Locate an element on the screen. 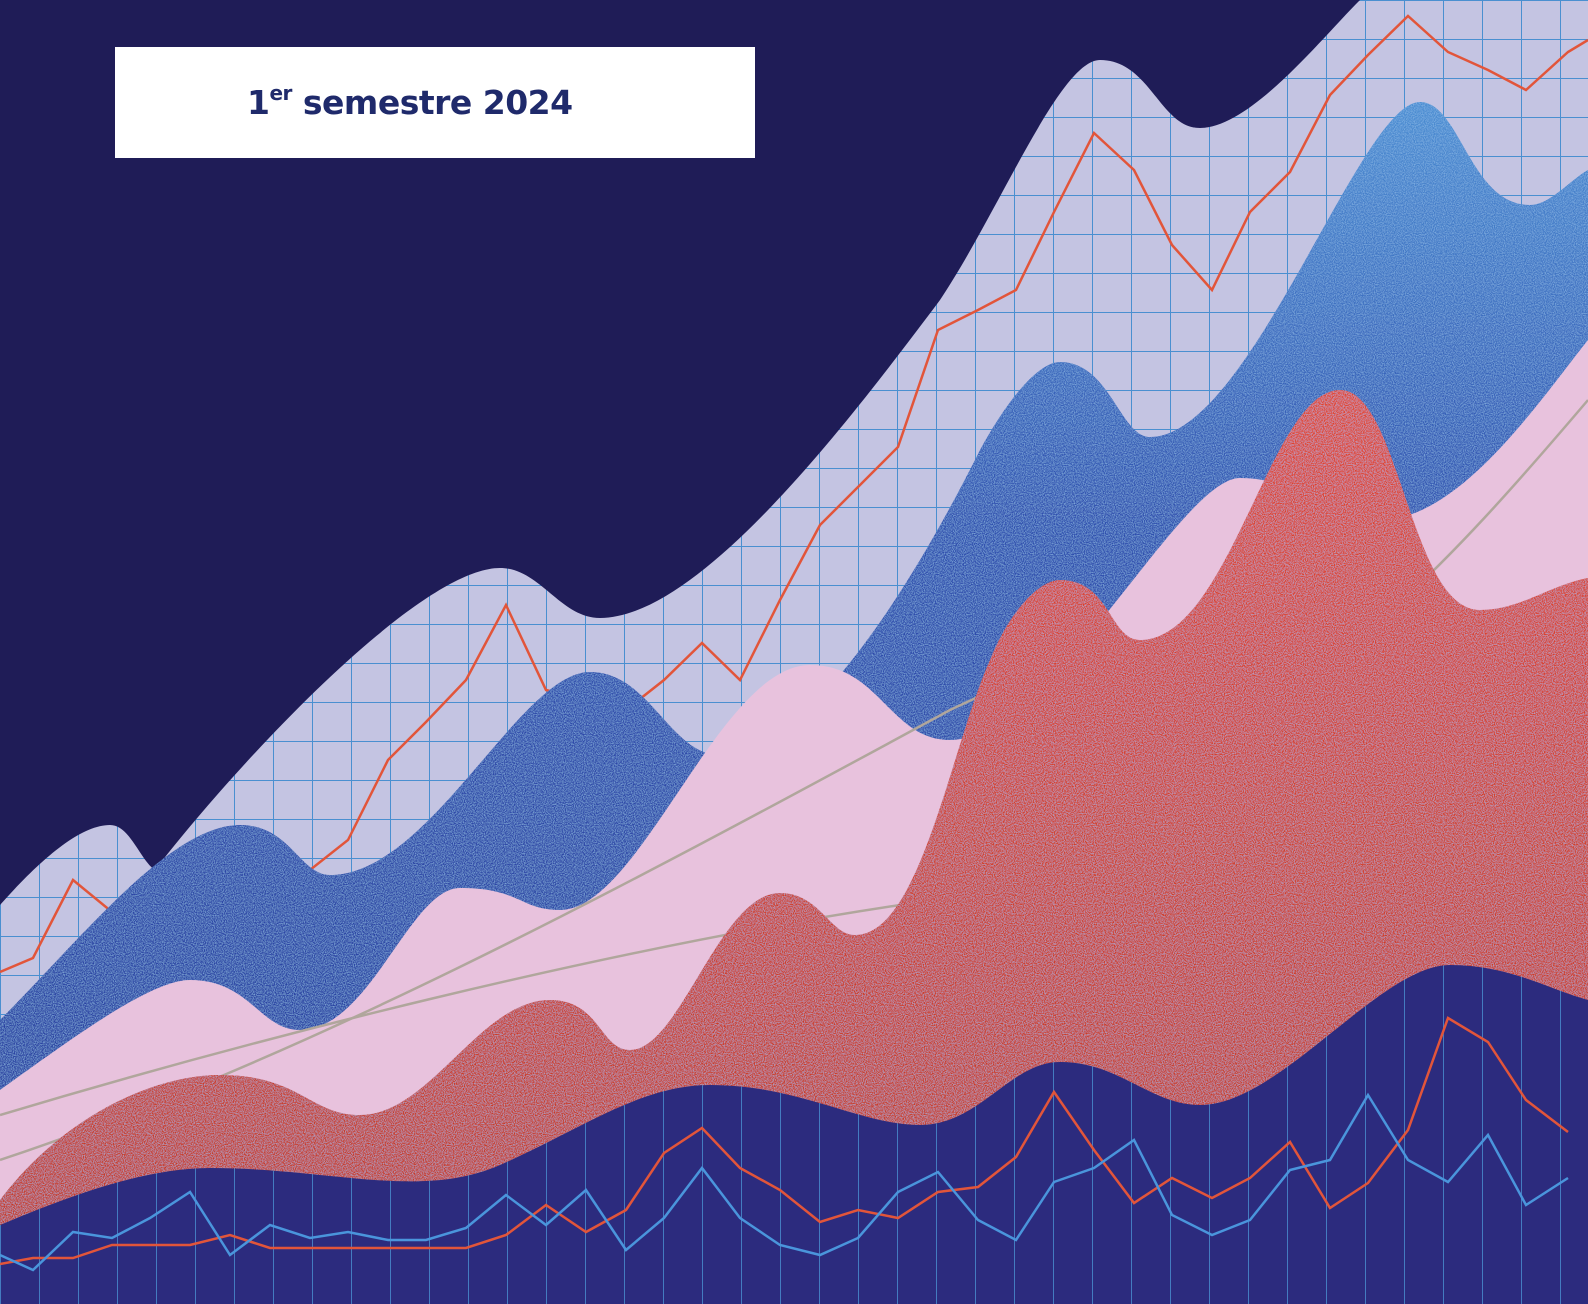 The width and height of the screenshot is (1588, 1304). title: 1er semestre 2024 is located at coordinates (410, 102).